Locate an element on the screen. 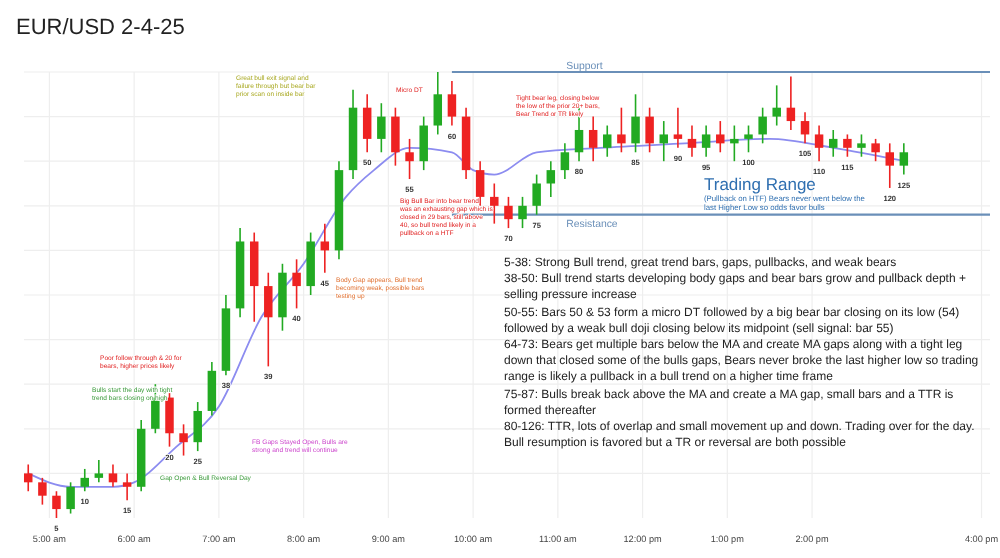 The height and width of the screenshot is (558, 1000). chart-title: EUR/USD 2-4-25 is located at coordinates (100, 28).